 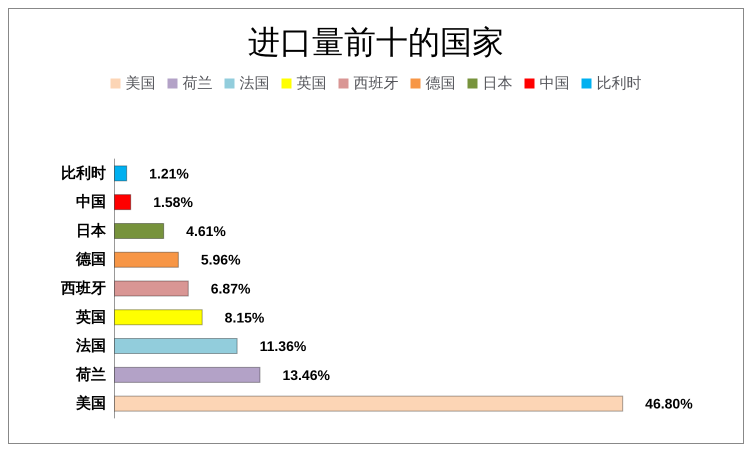 I want to click on data-label: 1.58%, so click(x=173, y=202).